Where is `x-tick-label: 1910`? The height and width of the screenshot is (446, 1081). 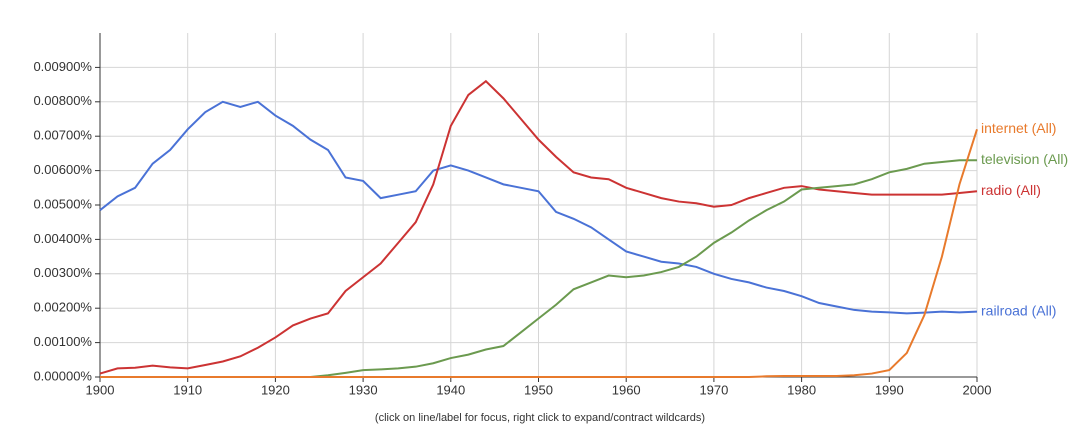 x-tick-label: 1910 is located at coordinates (187, 389).